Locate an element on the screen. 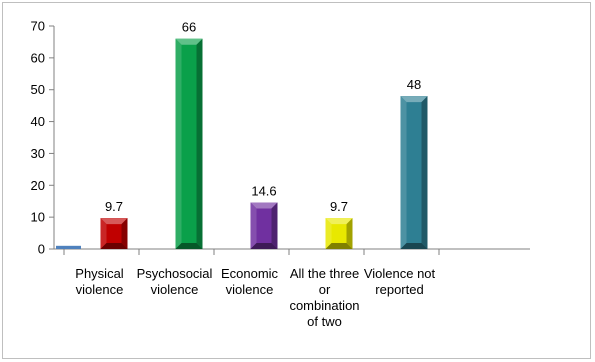  y-tick-label: 20 is located at coordinates (38, 185).